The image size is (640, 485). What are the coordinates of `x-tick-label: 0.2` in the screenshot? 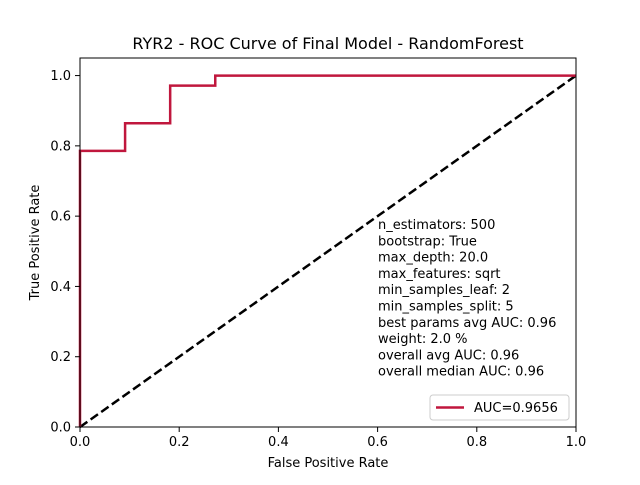 It's located at (179, 442).